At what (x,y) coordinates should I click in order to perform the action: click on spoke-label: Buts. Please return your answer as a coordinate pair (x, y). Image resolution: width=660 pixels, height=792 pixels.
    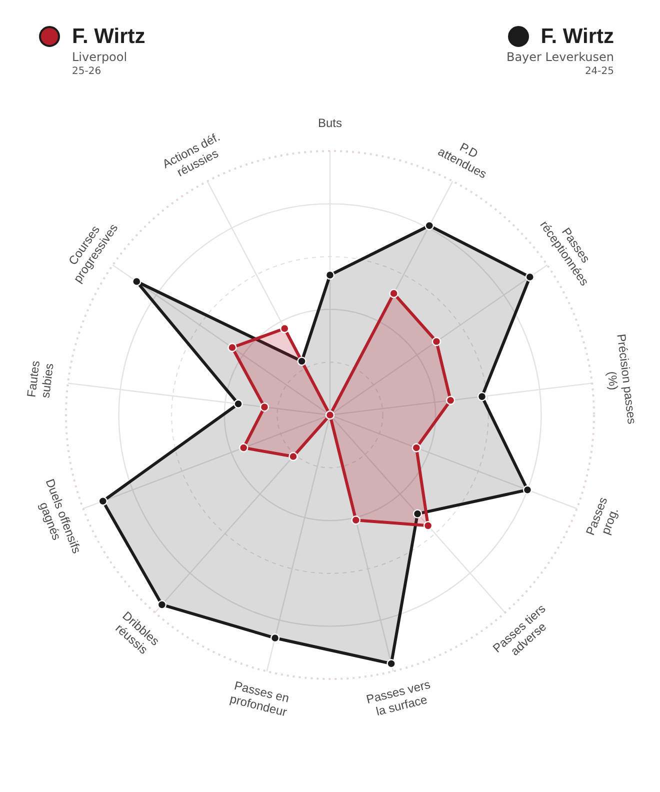
    Looking at the image, I should click on (330, 123).